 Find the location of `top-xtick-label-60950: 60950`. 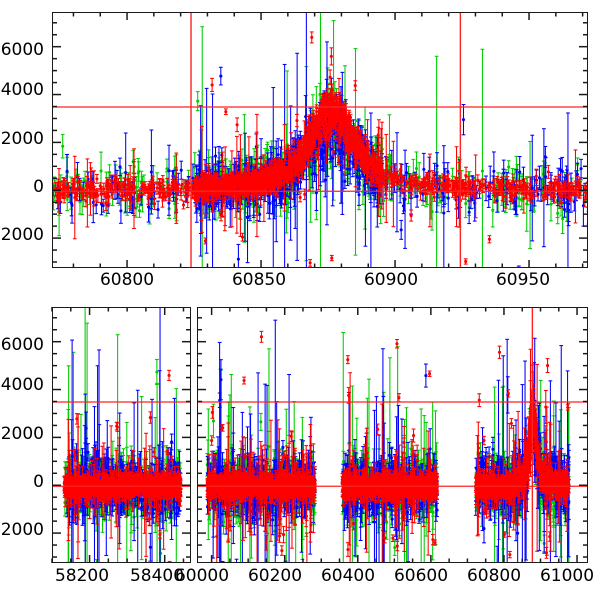

top-xtick-label-60950: 60950 is located at coordinates (523, 280).